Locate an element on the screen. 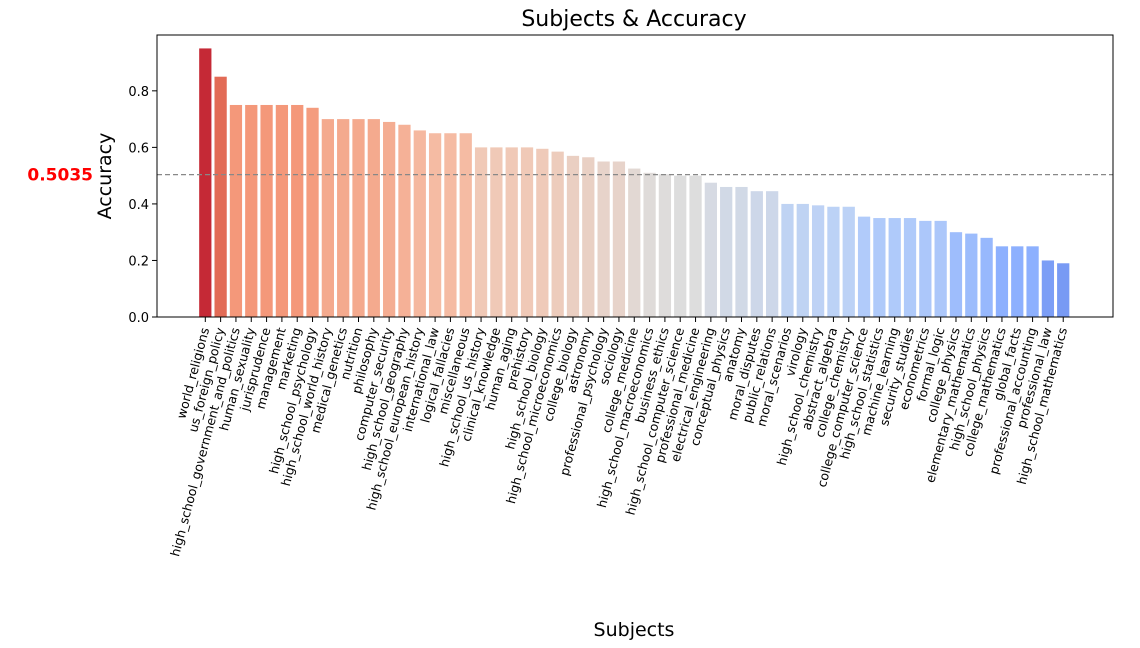 This screenshot has width=1140, height=648. y-tick-label: 0.0 is located at coordinates (138, 318).